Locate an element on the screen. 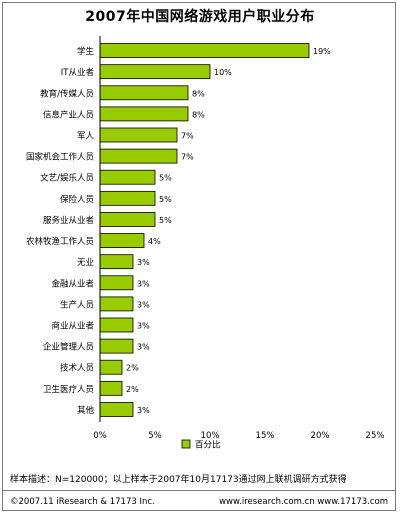 This screenshot has width=400, height=515. website-links: www.iresearch.com.cn www.17173.com is located at coordinates (303, 502).